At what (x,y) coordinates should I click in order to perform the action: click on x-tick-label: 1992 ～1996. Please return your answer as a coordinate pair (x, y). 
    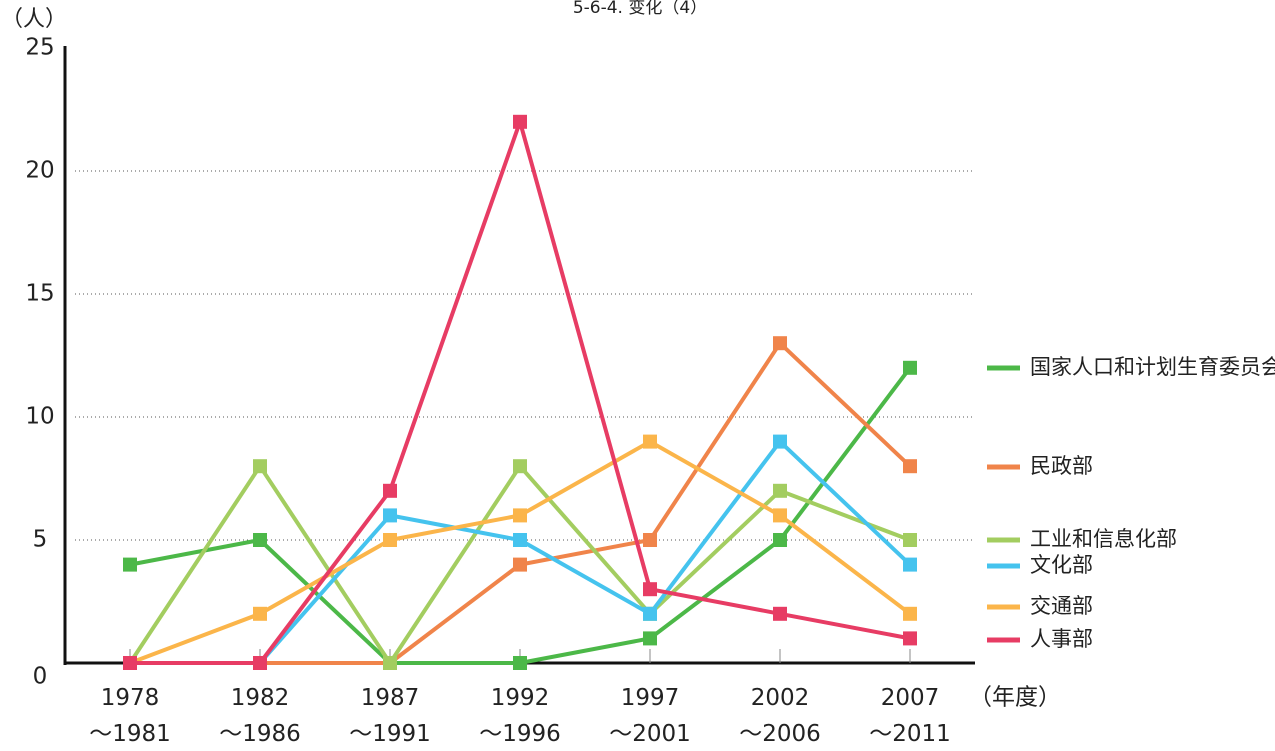
    Looking at the image, I should click on (520, 716).